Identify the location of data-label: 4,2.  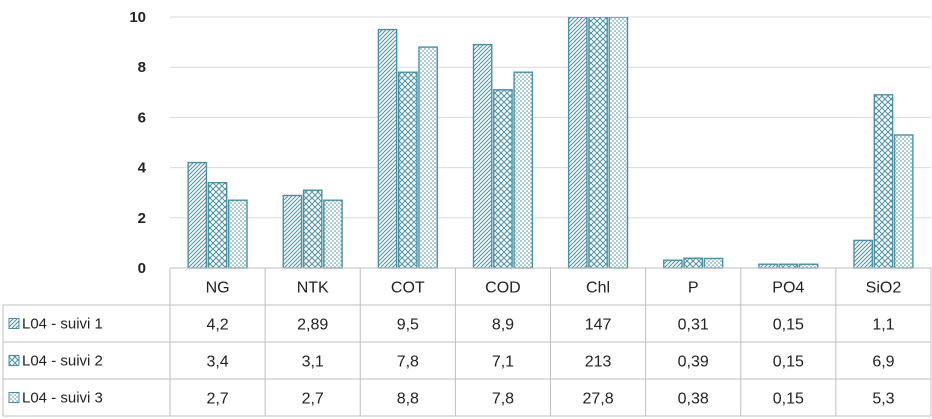
(217, 325).